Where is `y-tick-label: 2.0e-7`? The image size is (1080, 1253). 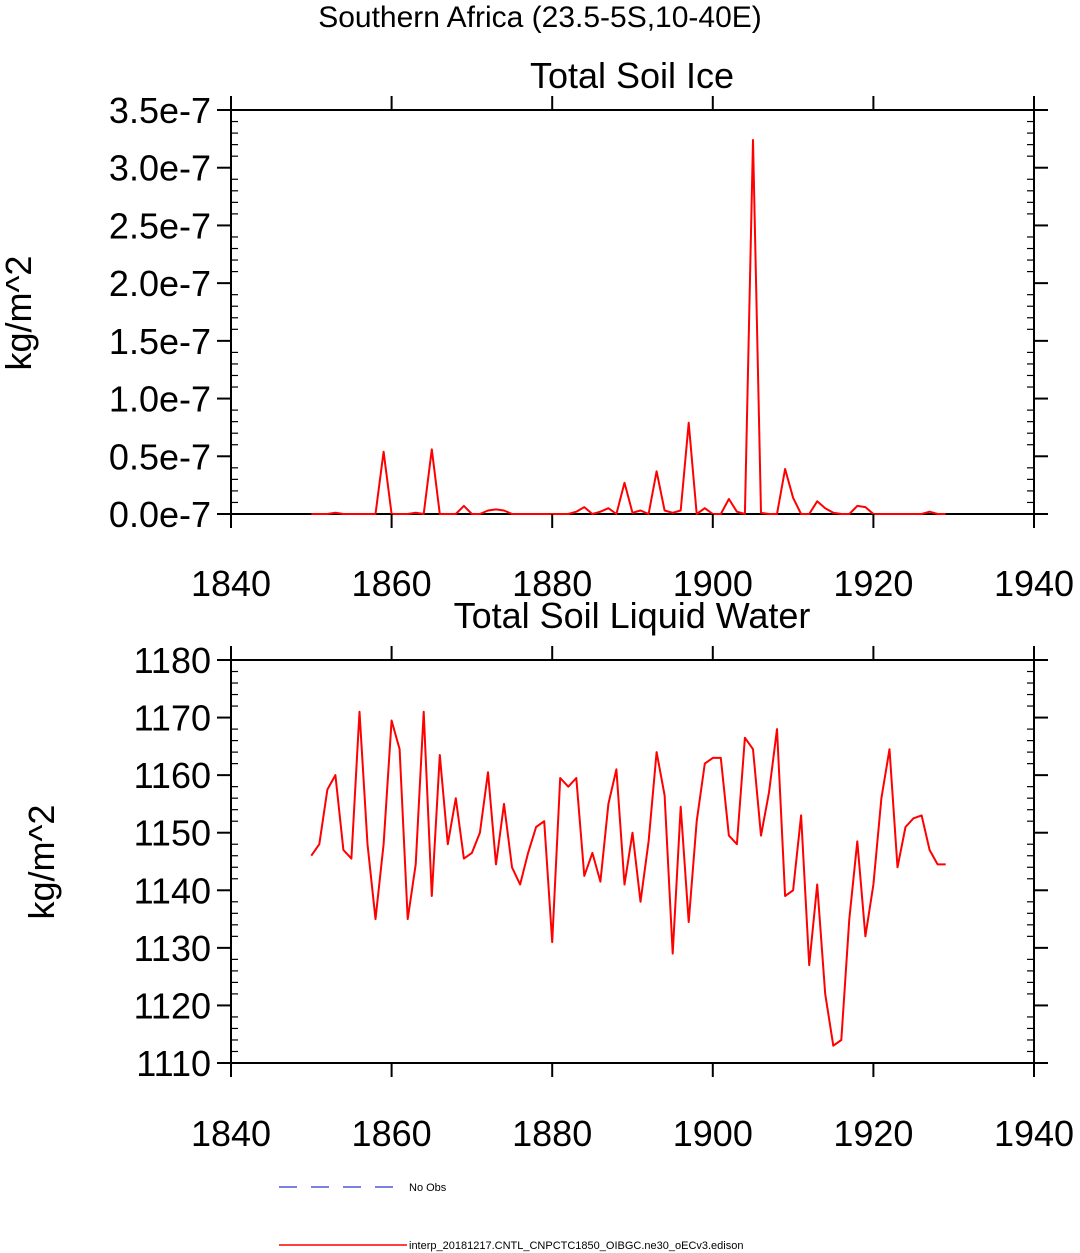
y-tick-label: 2.0e-7 is located at coordinates (160, 283).